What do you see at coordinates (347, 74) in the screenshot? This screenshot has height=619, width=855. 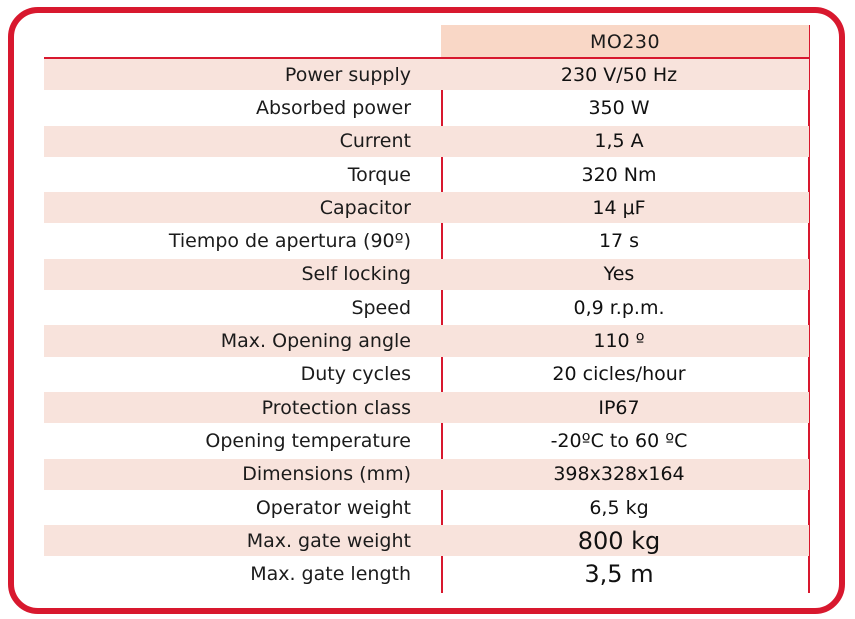 I see `spec-label: Power supply` at bounding box center [347, 74].